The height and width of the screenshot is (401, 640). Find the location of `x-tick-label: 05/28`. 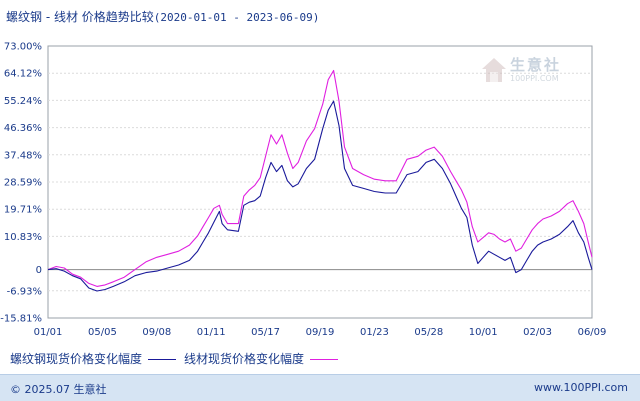

x-tick-label: 05/28 is located at coordinates (428, 332).